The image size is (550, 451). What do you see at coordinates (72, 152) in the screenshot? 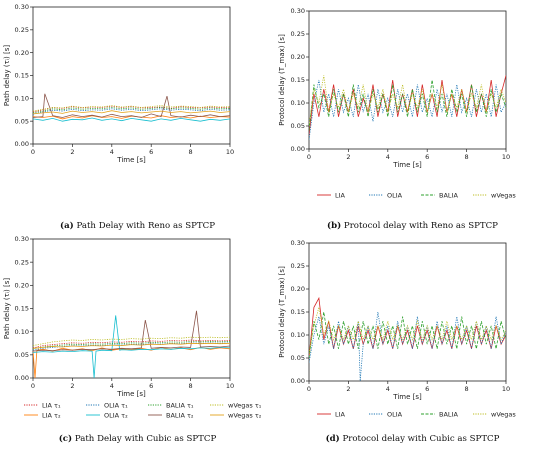
I see `x-tick-label-a-1: 2` at bounding box center [72, 152].